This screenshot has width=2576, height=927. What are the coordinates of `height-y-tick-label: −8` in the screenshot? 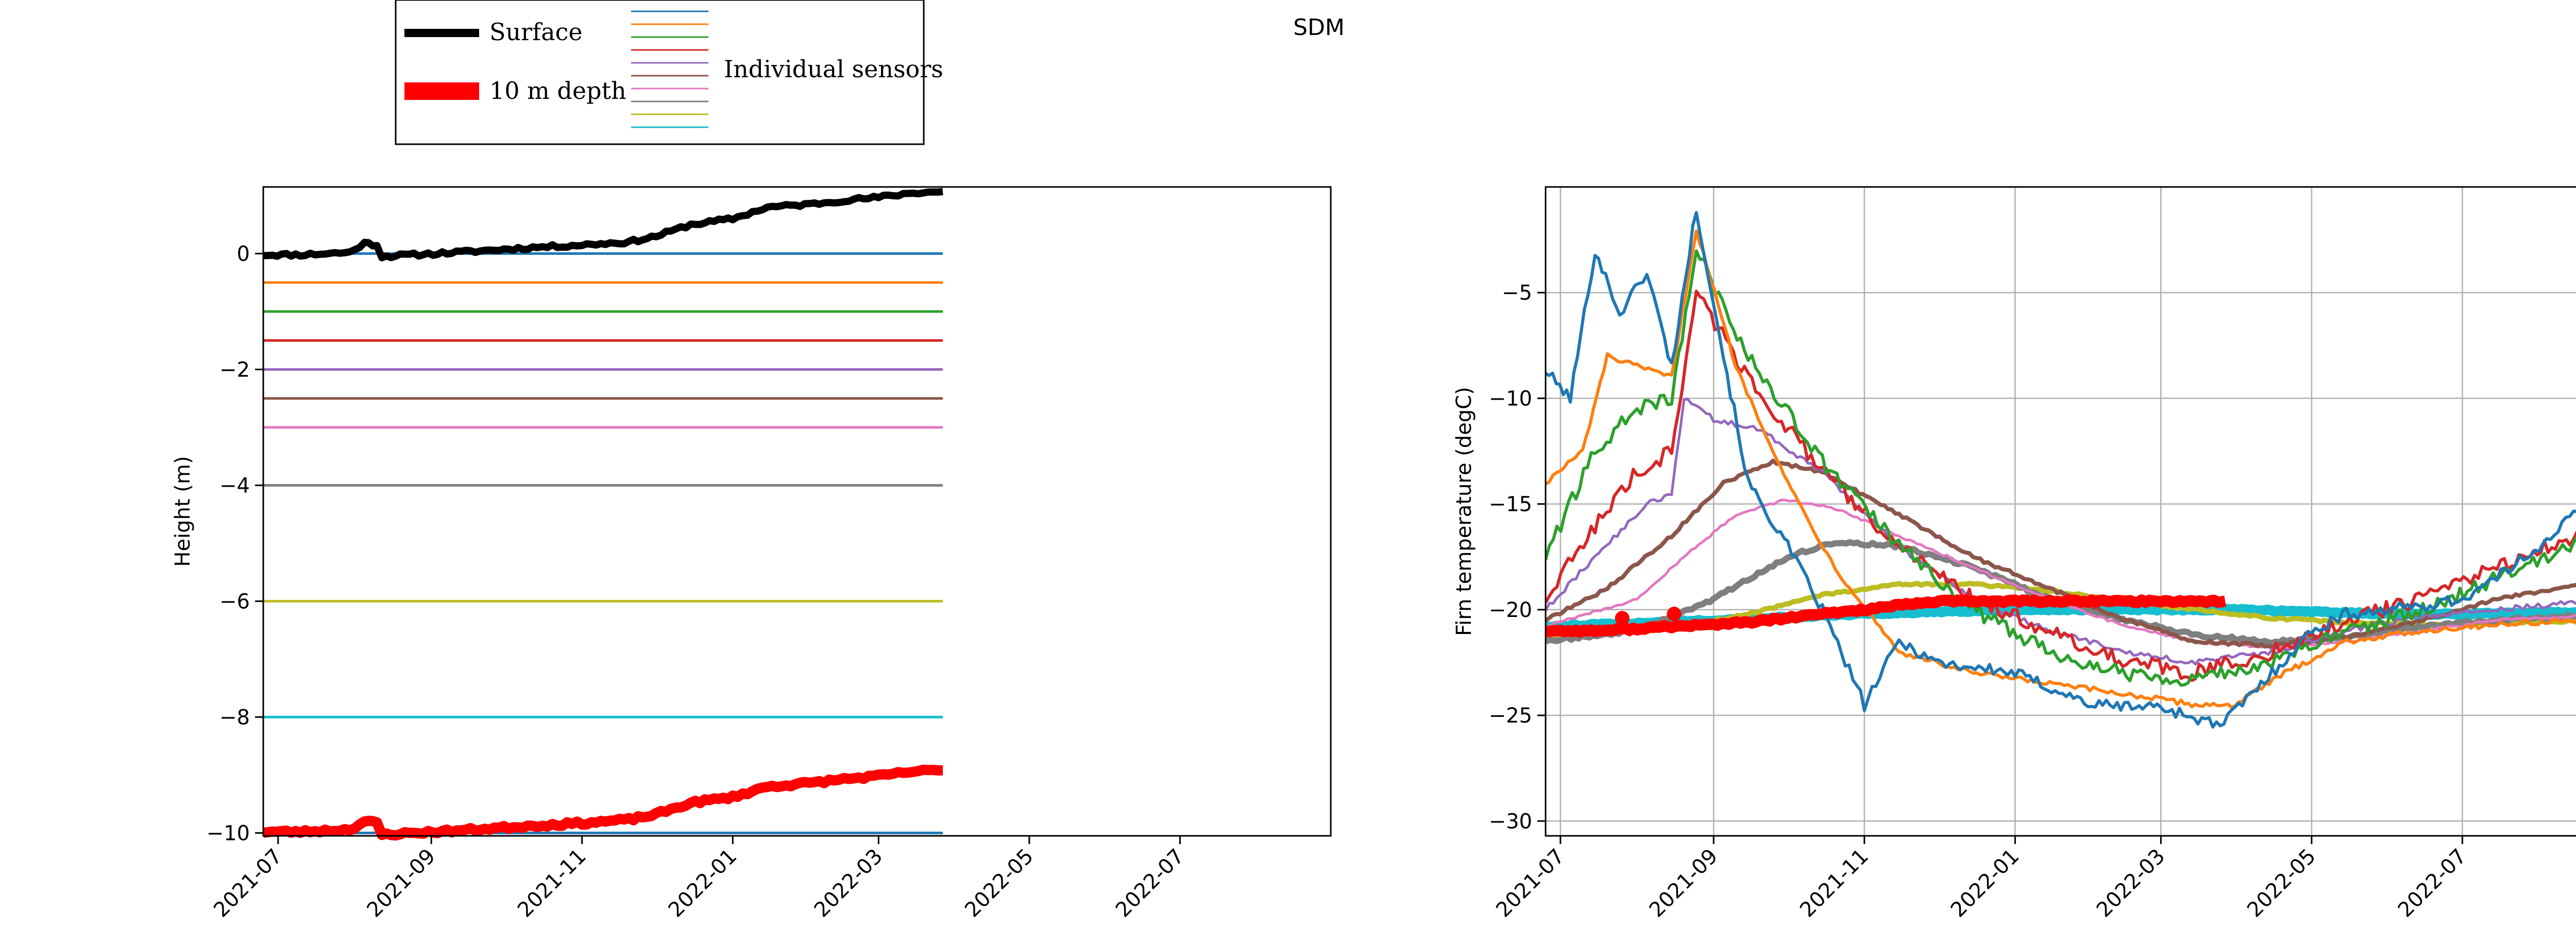 It's located at (234, 717).